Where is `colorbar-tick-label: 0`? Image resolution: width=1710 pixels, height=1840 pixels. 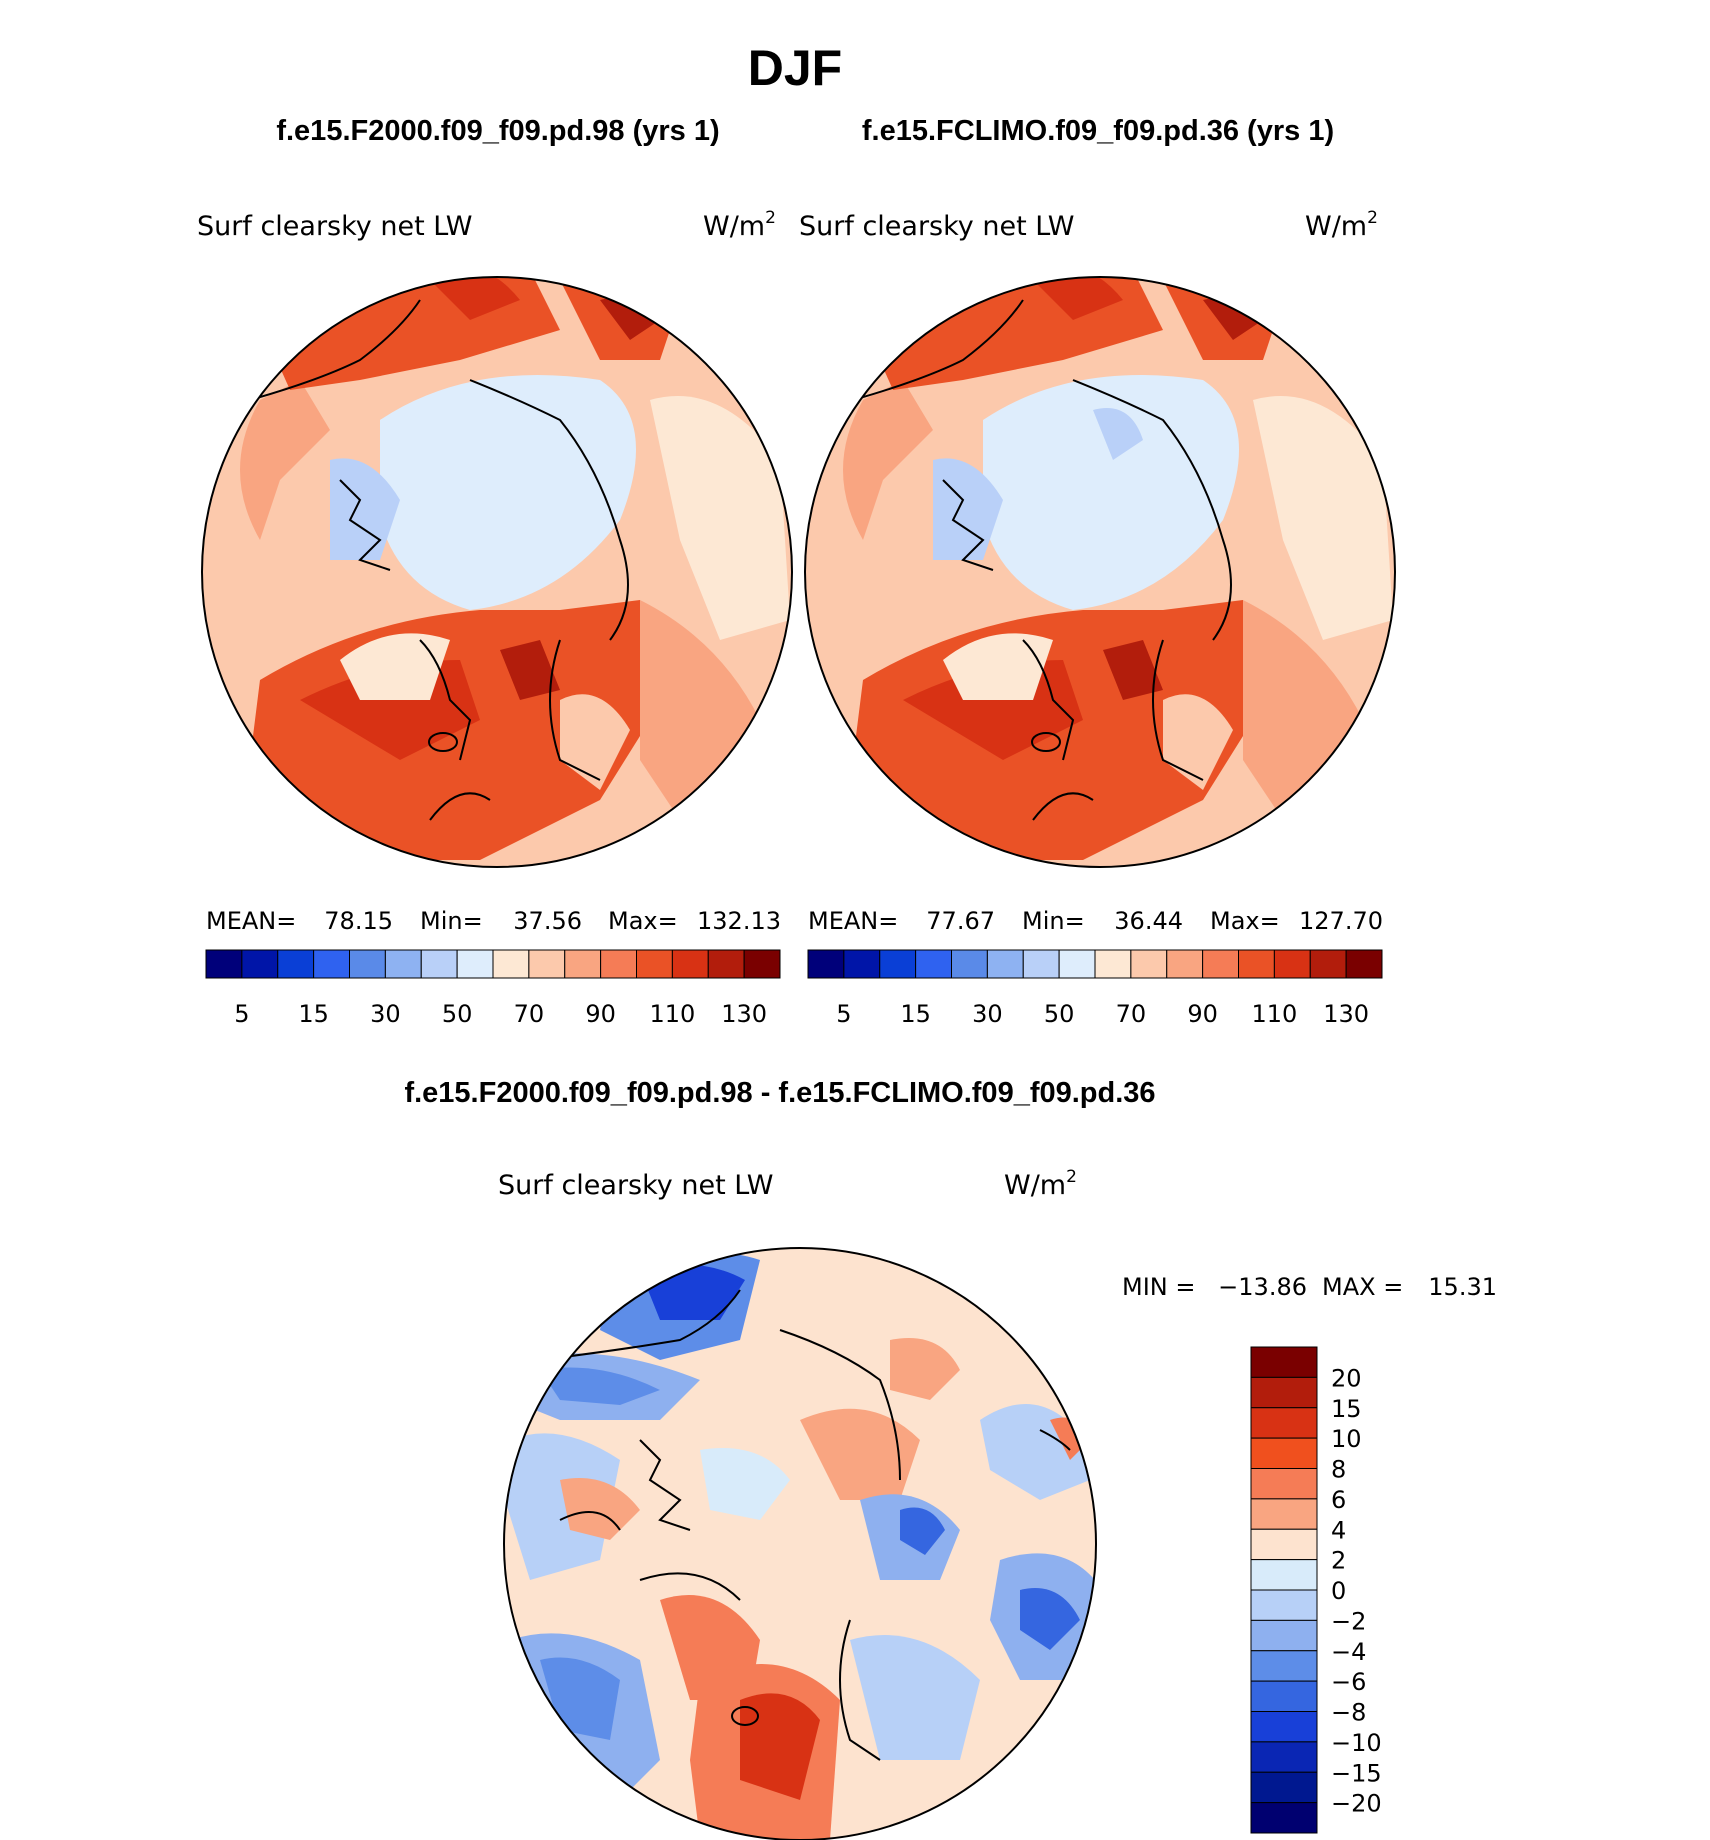
colorbar-tick-label: 0 is located at coordinates (1338, 1591).